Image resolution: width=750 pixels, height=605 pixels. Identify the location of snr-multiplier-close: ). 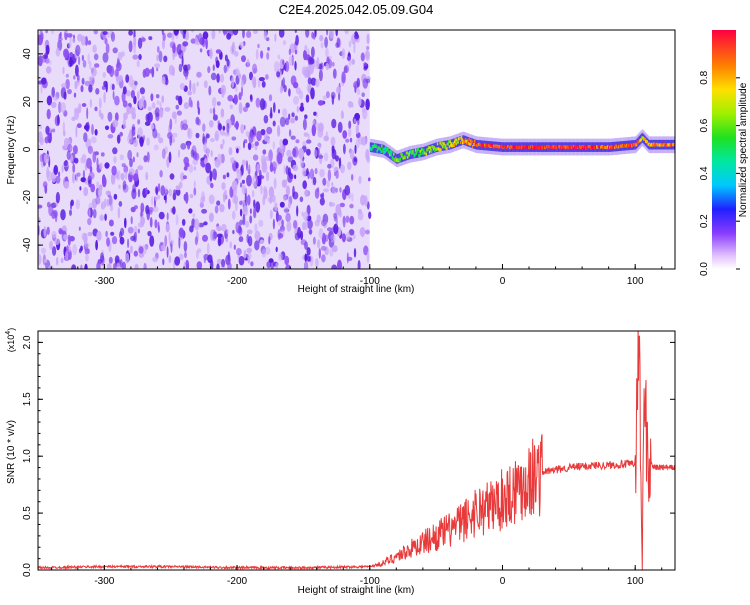
(11, 329).